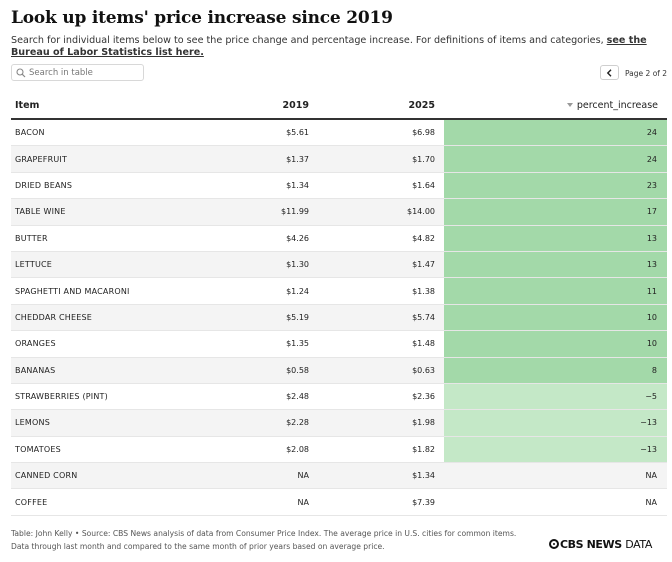  Describe the element at coordinates (272, 450) in the screenshot. I see `cell-2019-price: $2.08` at that location.